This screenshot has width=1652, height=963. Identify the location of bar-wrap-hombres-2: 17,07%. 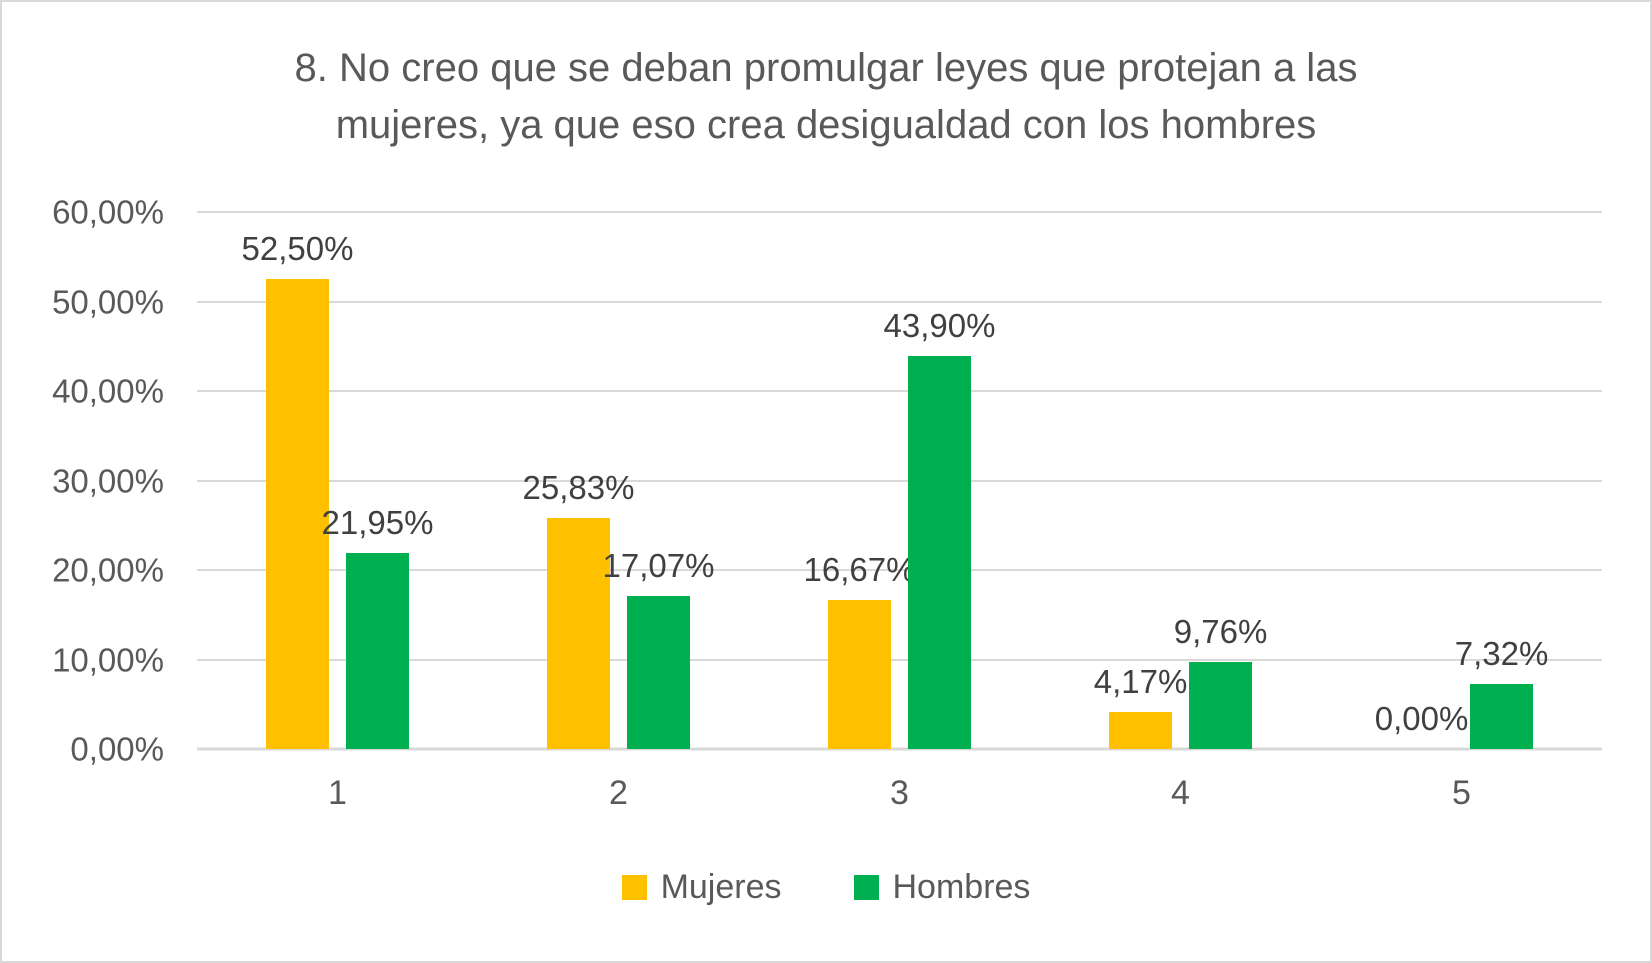
(658, 480).